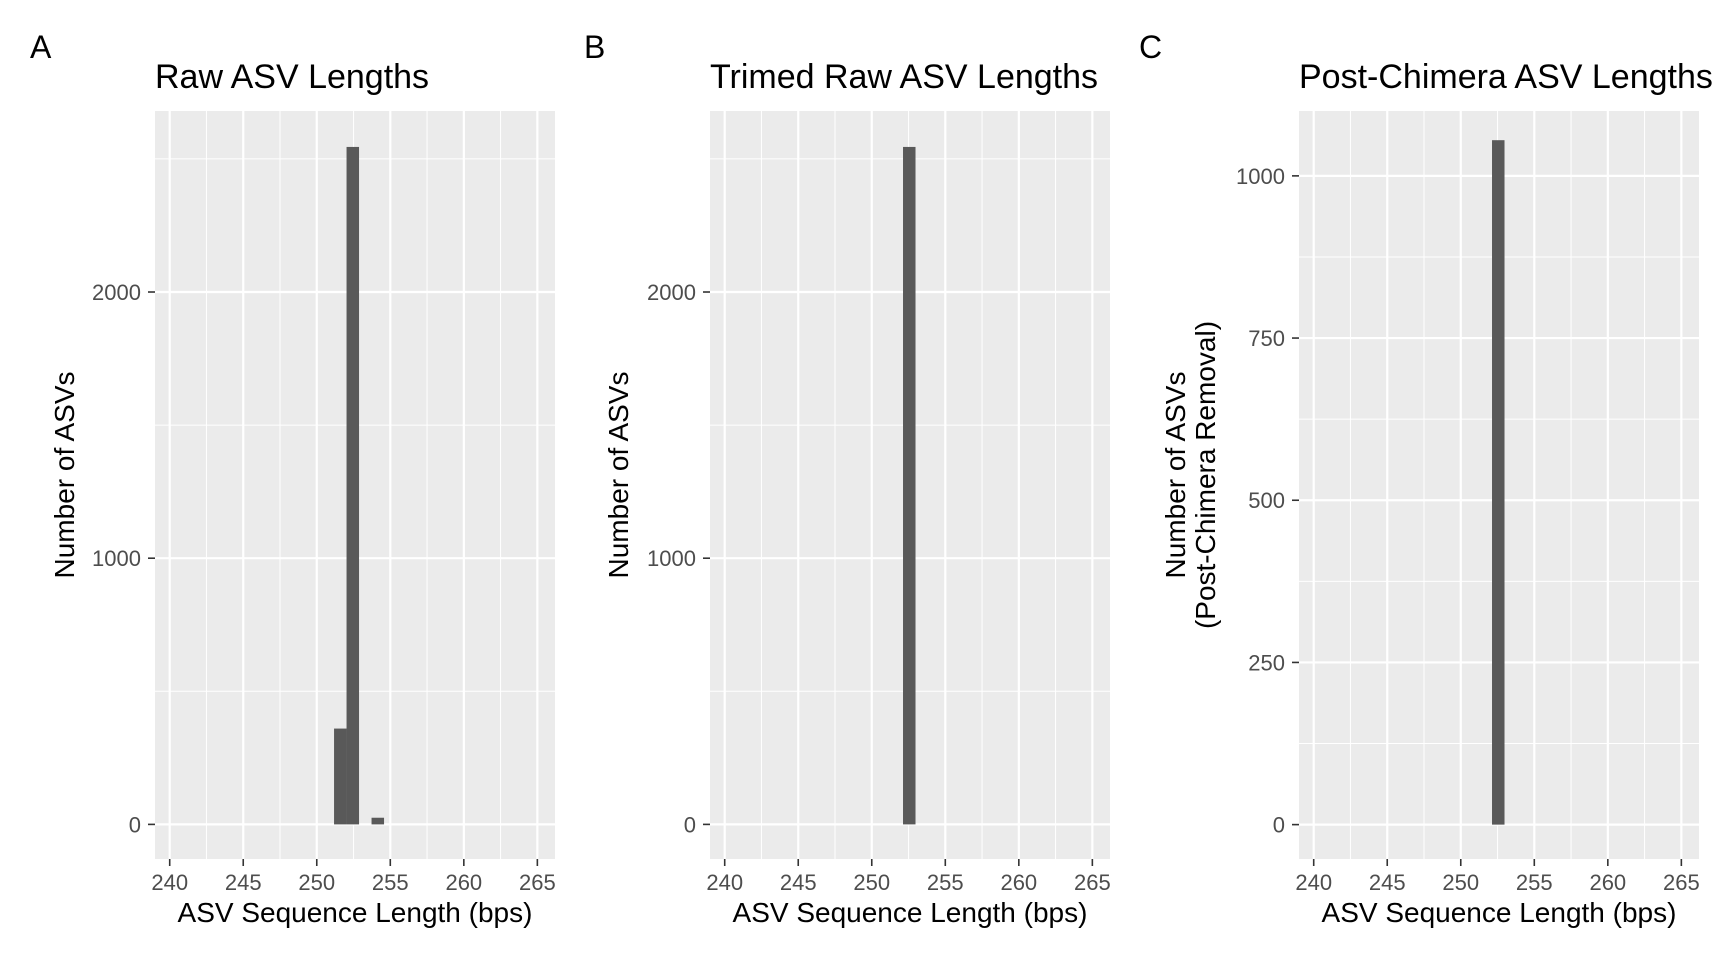 Image resolution: width=1728 pixels, height=960 pixels. I want to click on panel-letter: A, so click(41, 47).